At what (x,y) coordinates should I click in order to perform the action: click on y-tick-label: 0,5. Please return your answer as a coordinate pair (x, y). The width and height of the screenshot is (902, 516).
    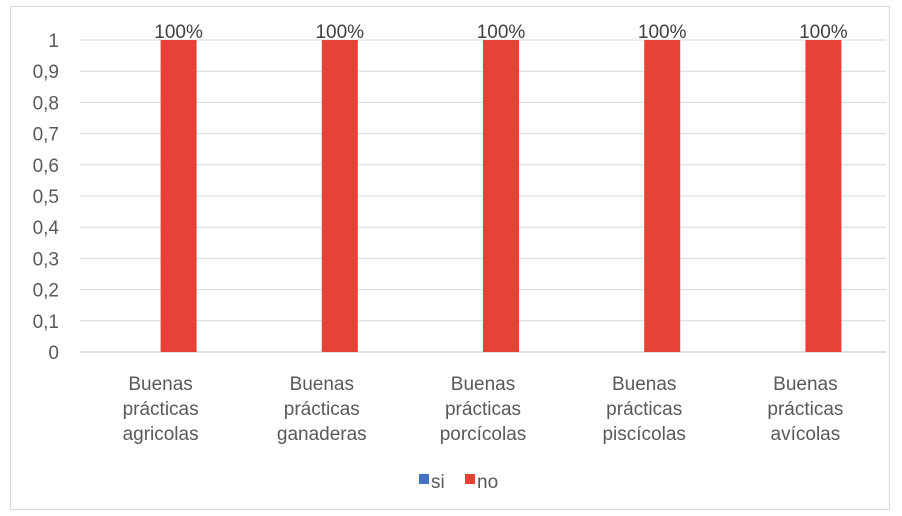
    Looking at the image, I should click on (46, 197).